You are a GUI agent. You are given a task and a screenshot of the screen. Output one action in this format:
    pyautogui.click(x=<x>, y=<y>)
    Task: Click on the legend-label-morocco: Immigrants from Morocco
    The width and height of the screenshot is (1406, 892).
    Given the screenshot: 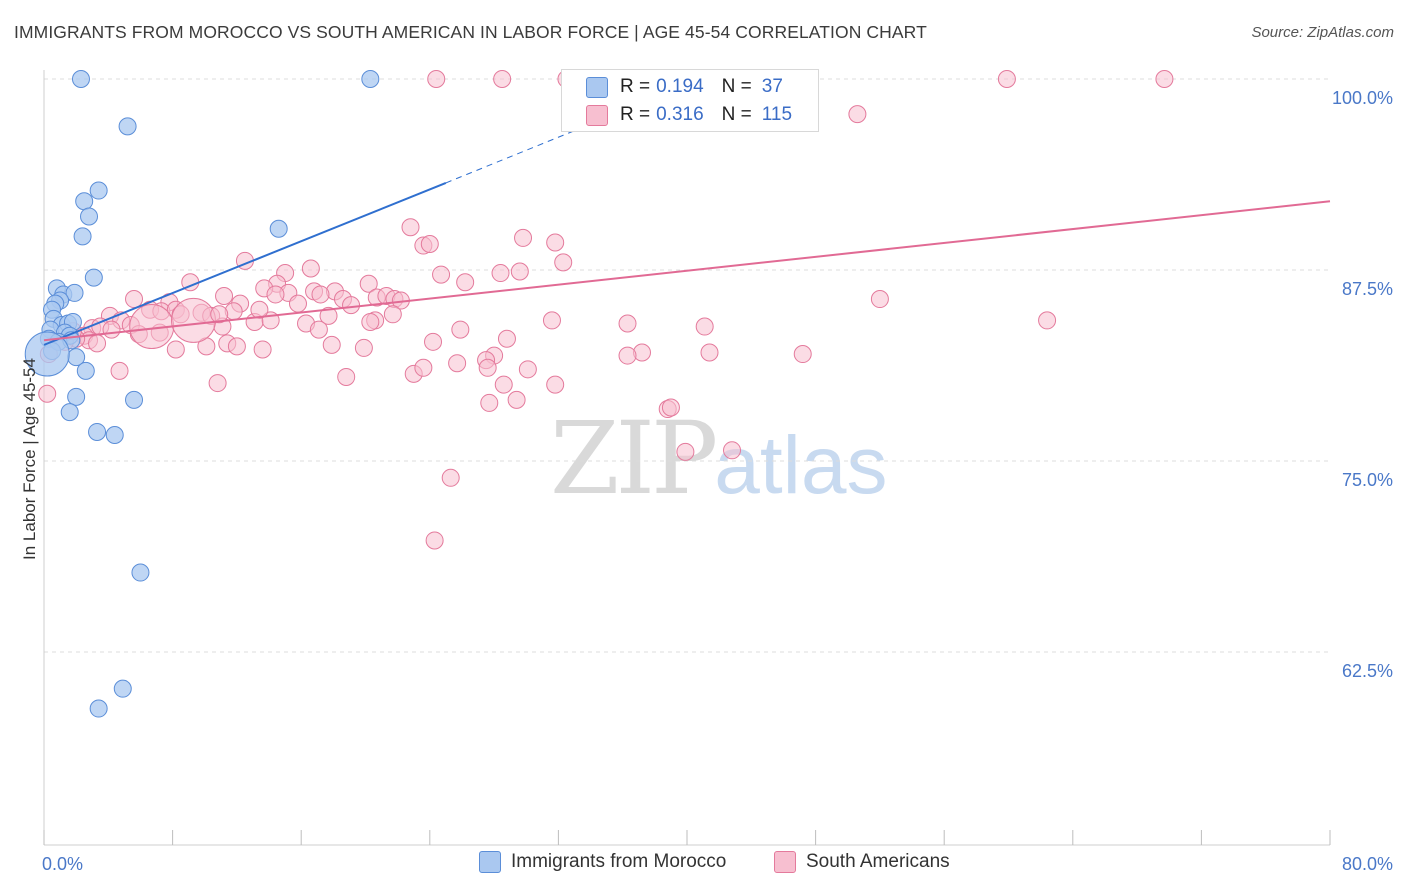 What is the action you would take?
    pyautogui.click(x=619, y=861)
    